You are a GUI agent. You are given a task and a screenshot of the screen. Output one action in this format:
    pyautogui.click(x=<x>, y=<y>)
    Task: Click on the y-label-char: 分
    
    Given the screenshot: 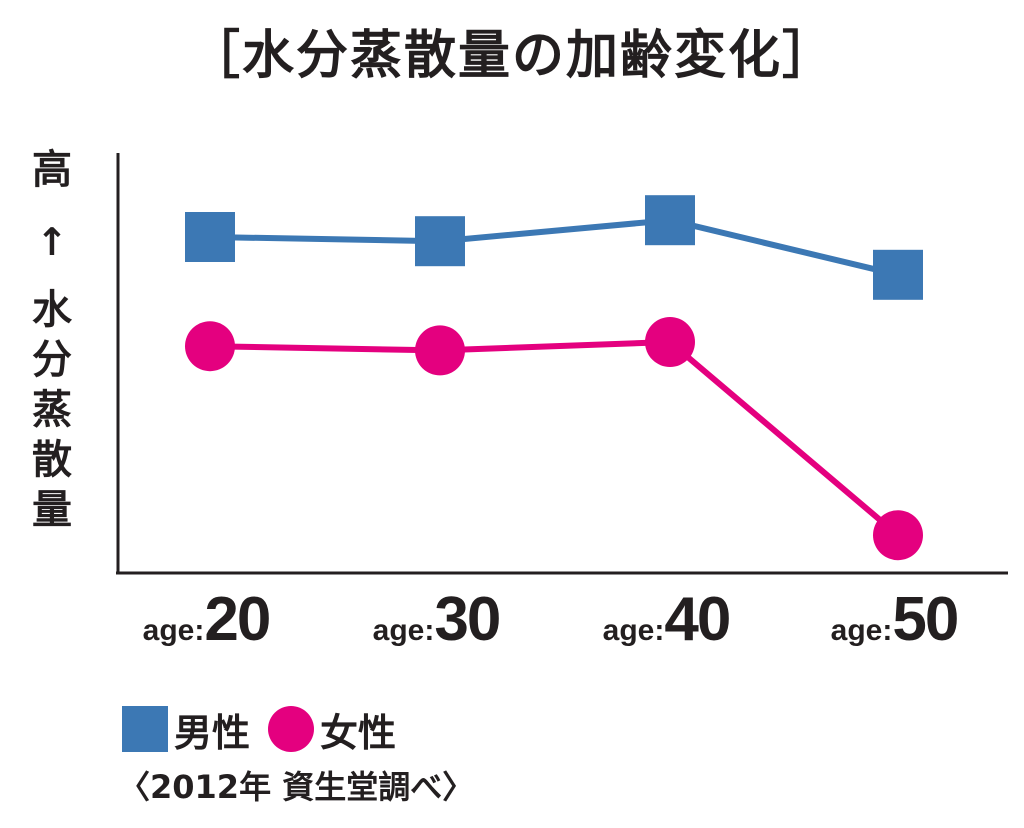 What is the action you would take?
    pyautogui.click(x=52, y=360)
    